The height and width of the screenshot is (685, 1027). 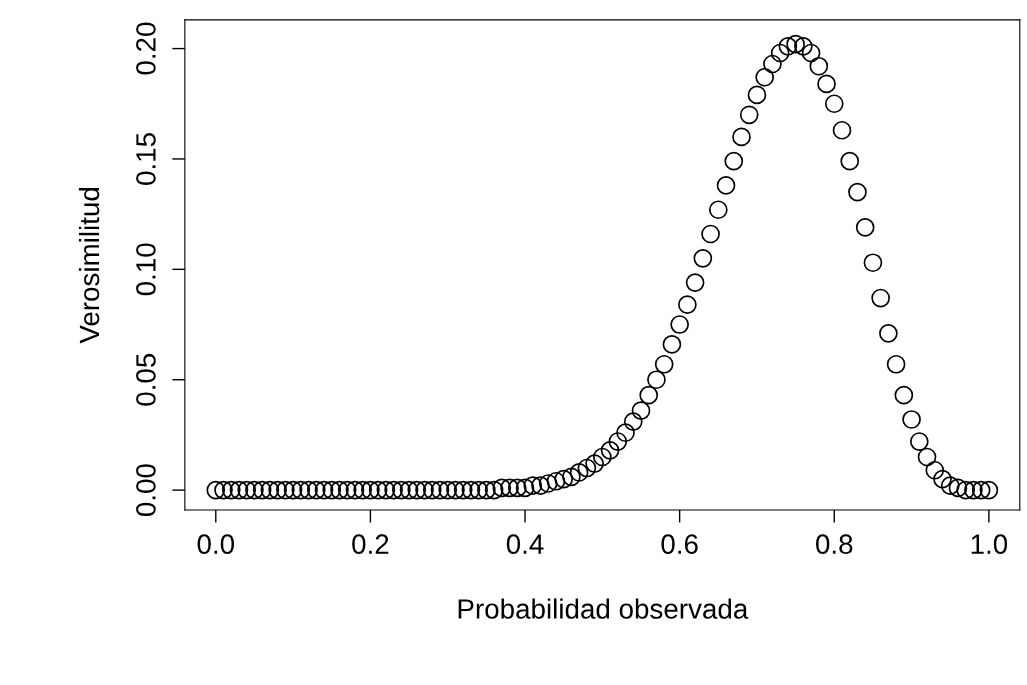 I want to click on y-tick-label: 0.00, so click(x=146, y=490).